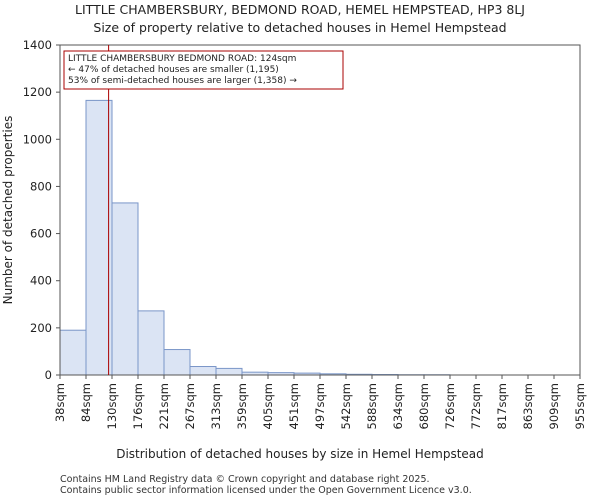 Image resolution: width=600 pixels, height=500 pixels. I want to click on x-tick-label: 405sqm, so click(268, 406).